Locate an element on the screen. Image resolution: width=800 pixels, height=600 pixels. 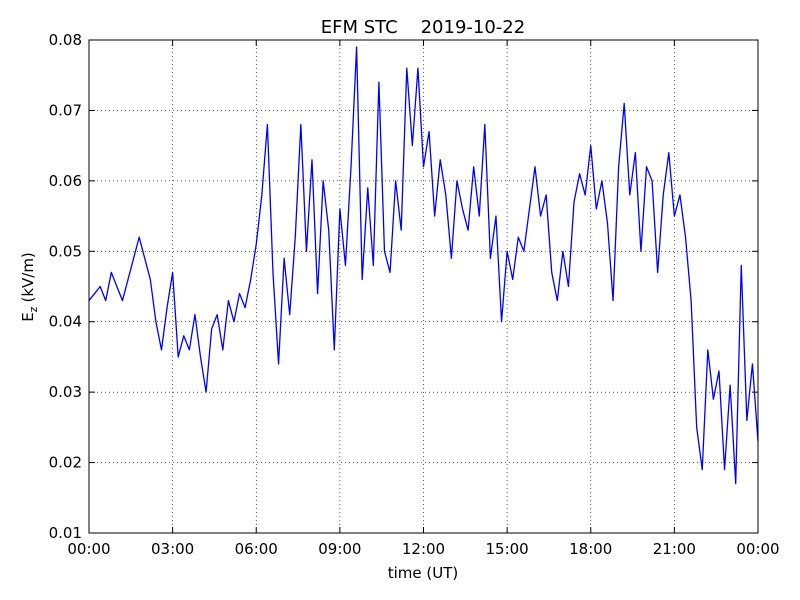
x-axis-label: time (UT) is located at coordinates (423, 573).